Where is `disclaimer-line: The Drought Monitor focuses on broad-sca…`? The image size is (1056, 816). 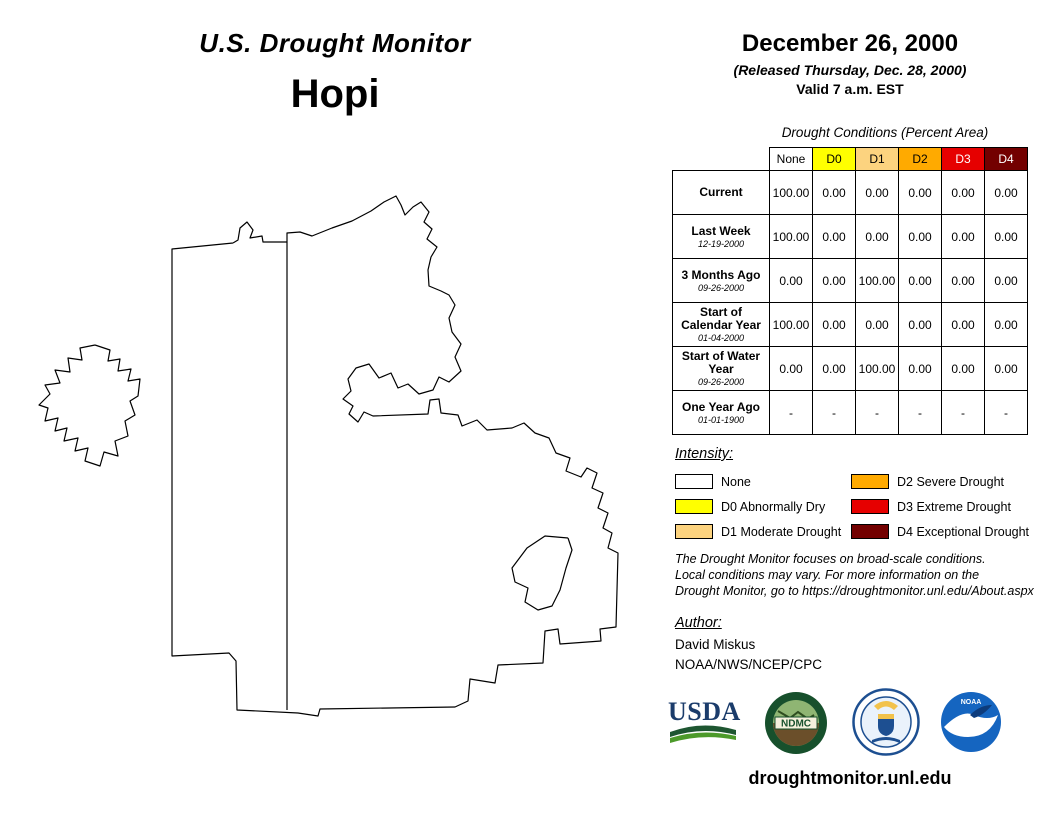
disclaimer-line: The Drought Monitor focuses on broad-sca… is located at coordinates (830, 559).